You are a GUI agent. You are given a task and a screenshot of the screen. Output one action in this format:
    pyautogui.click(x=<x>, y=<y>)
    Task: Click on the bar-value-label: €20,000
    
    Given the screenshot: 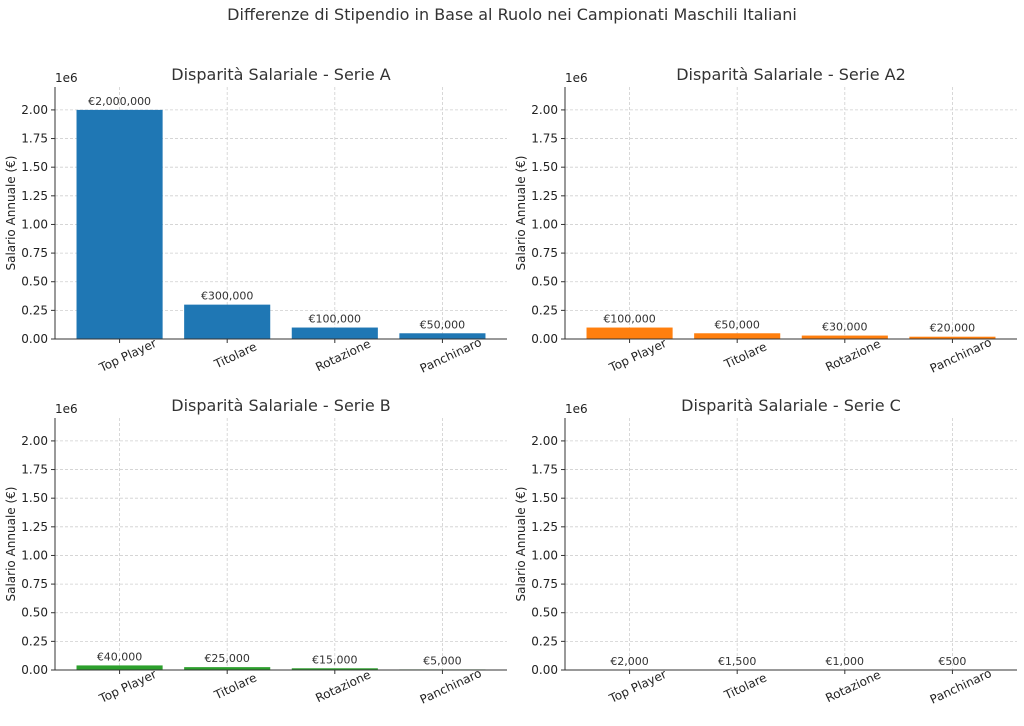 What is the action you would take?
    pyautogui.click(x=953, y=328)
    